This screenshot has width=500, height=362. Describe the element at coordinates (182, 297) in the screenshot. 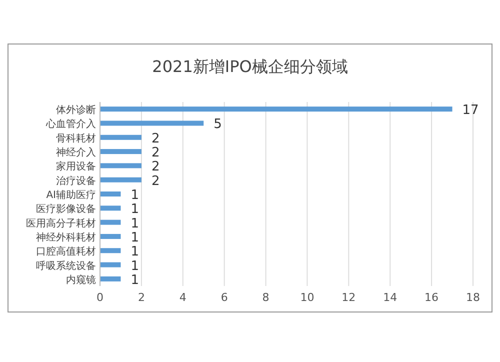

I see `x-tick-label: 4` at that location.